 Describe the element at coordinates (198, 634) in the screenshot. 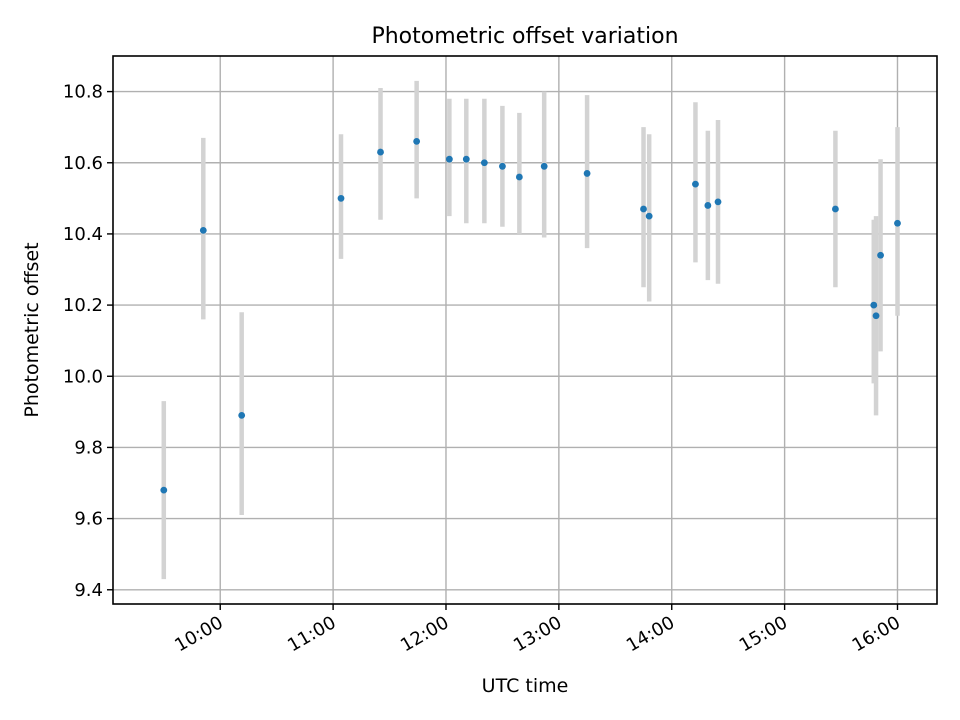

I see `x-tick-label: 10:00` at that location.